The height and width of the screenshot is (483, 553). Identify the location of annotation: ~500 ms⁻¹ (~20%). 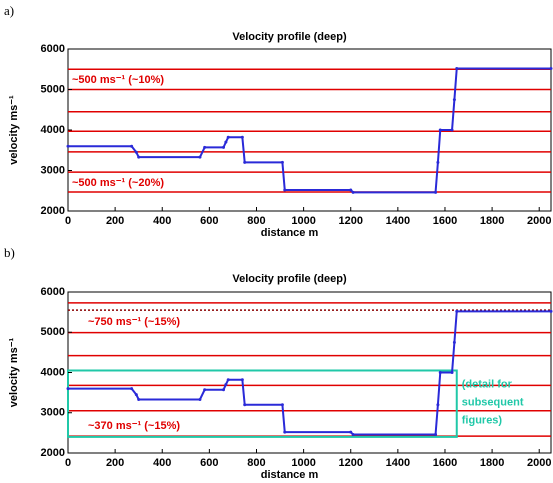
(118, 183).